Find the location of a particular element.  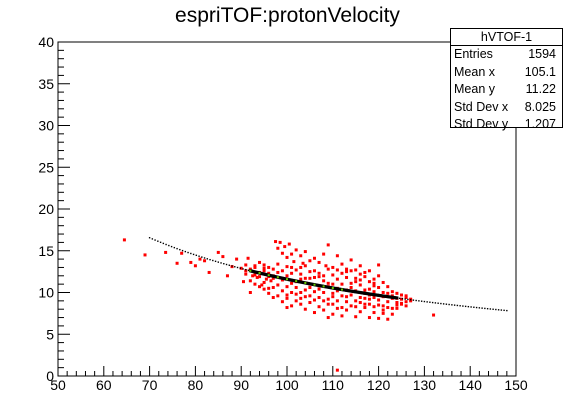

y-tick-label: 35 is located at coordinates (46, 84).